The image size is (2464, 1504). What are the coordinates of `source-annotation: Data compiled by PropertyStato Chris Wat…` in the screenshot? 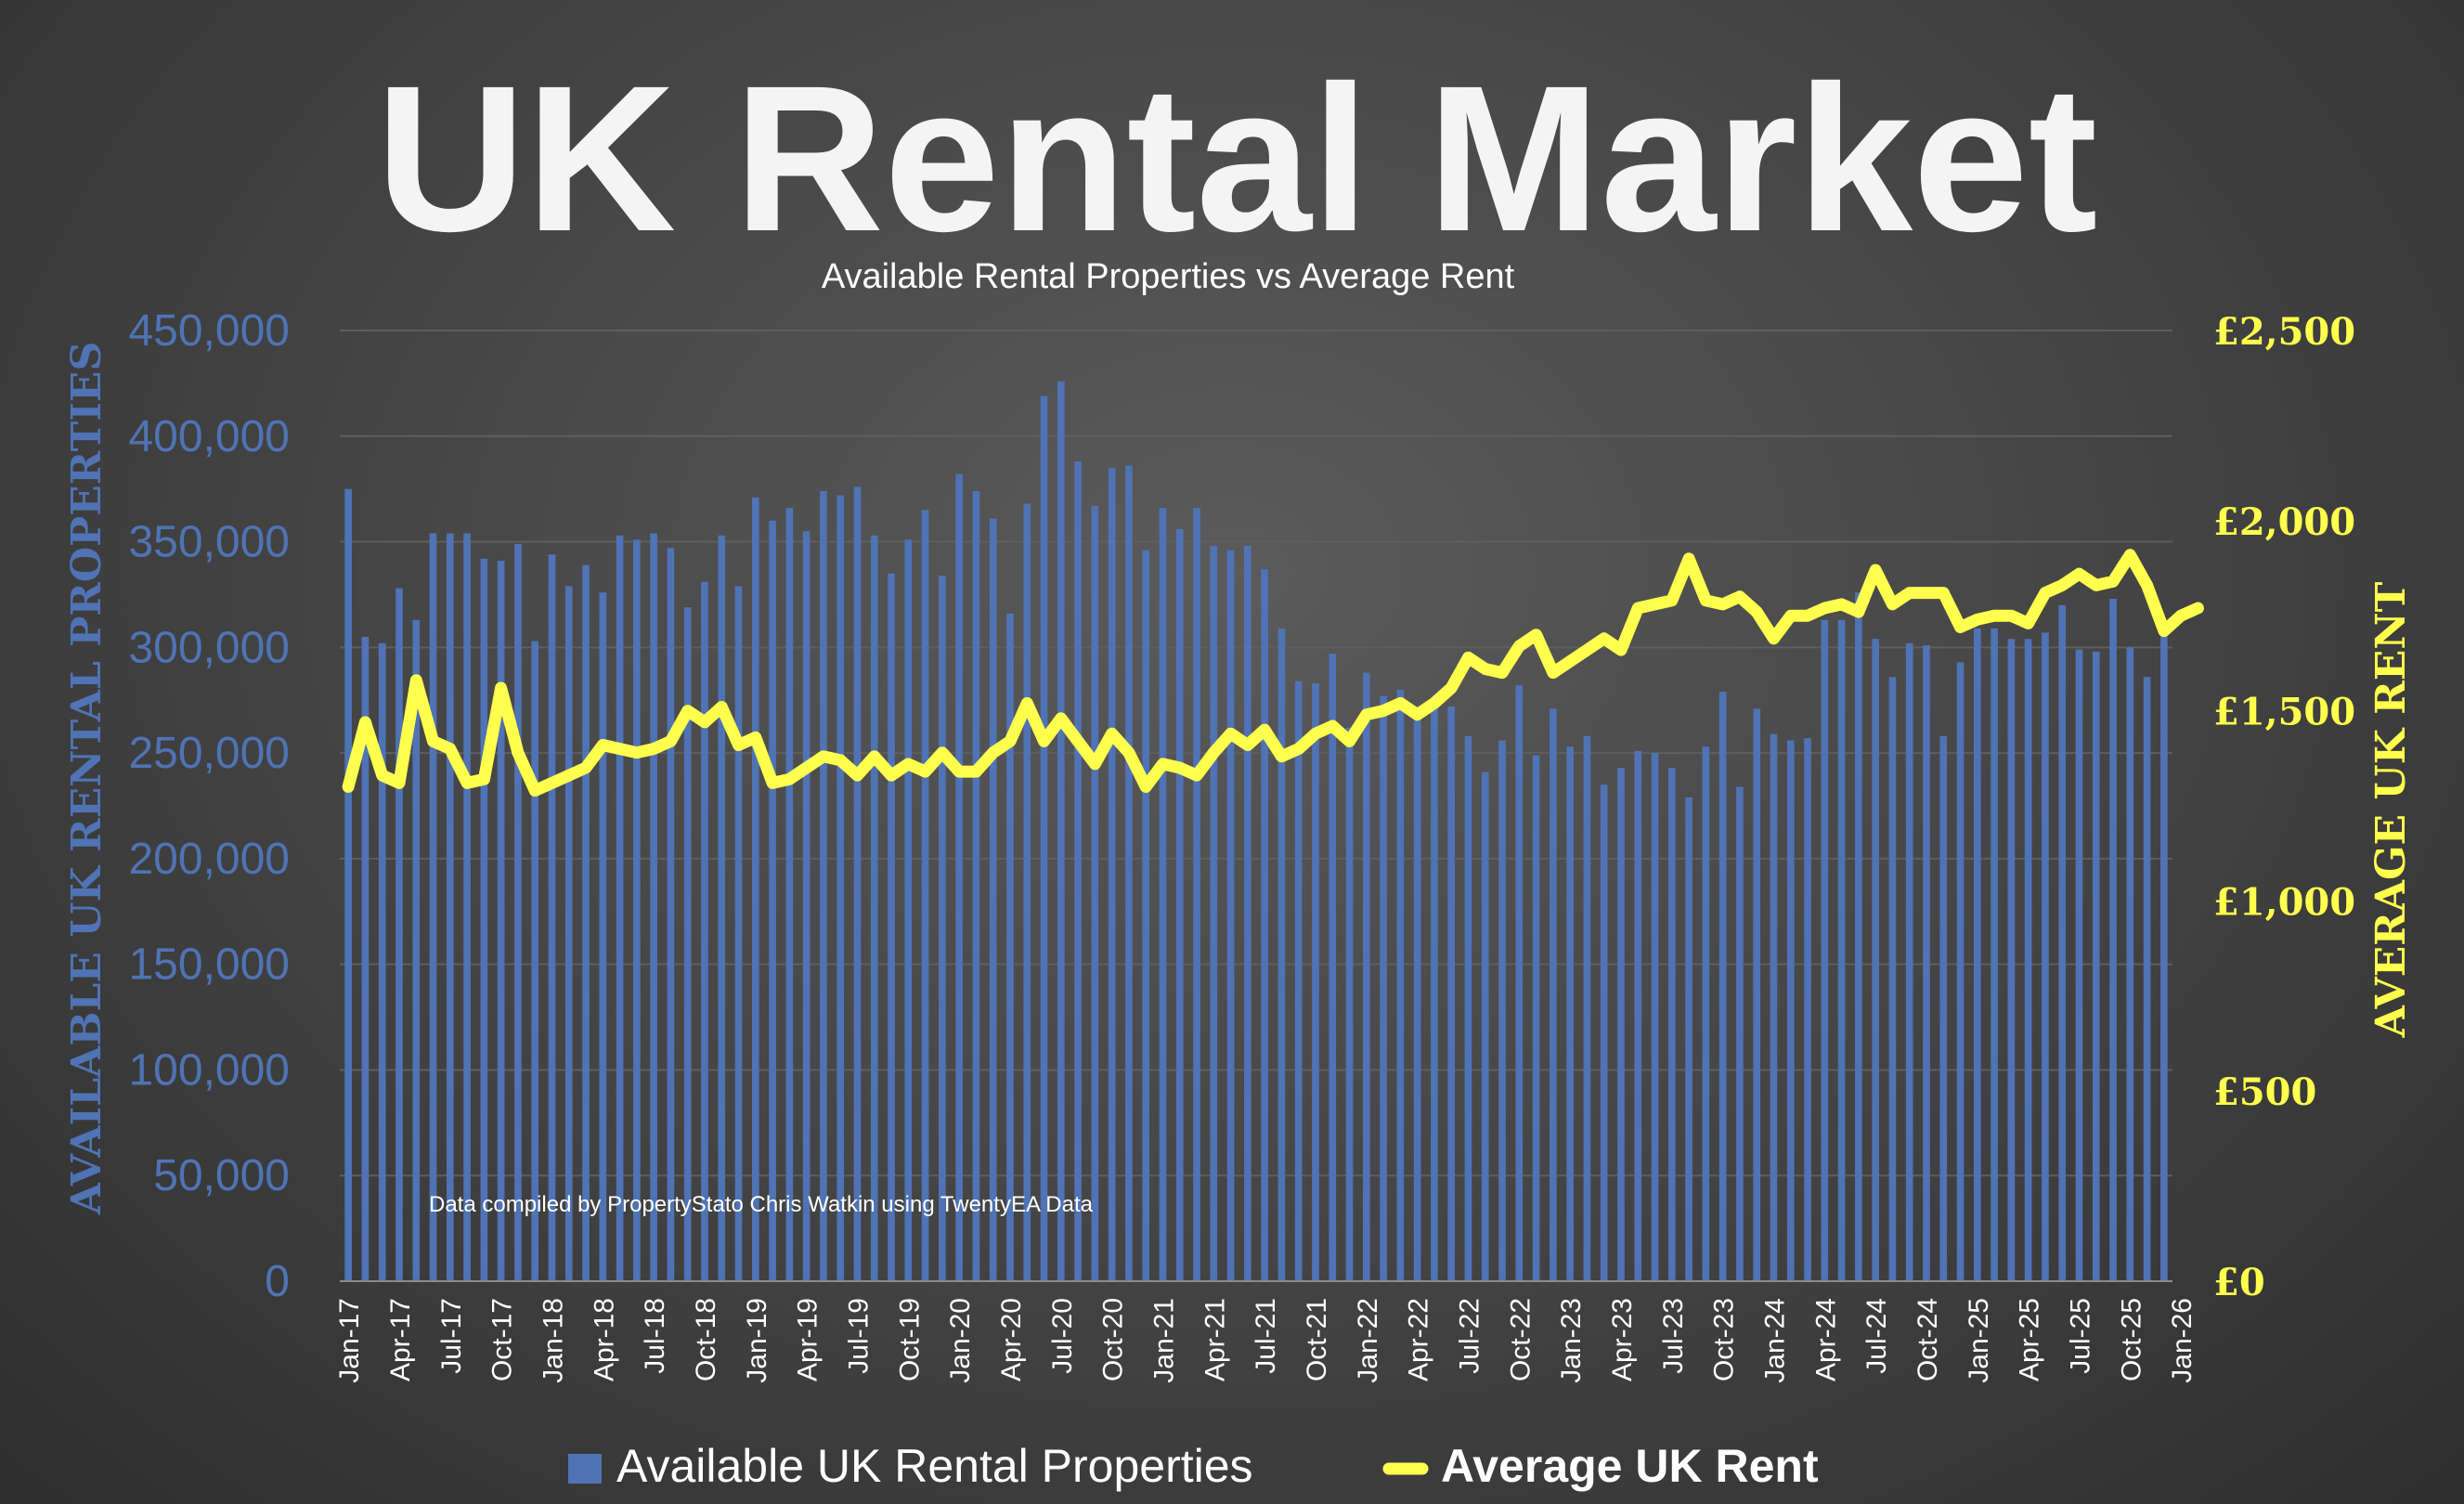 It's located at (761, 1204).